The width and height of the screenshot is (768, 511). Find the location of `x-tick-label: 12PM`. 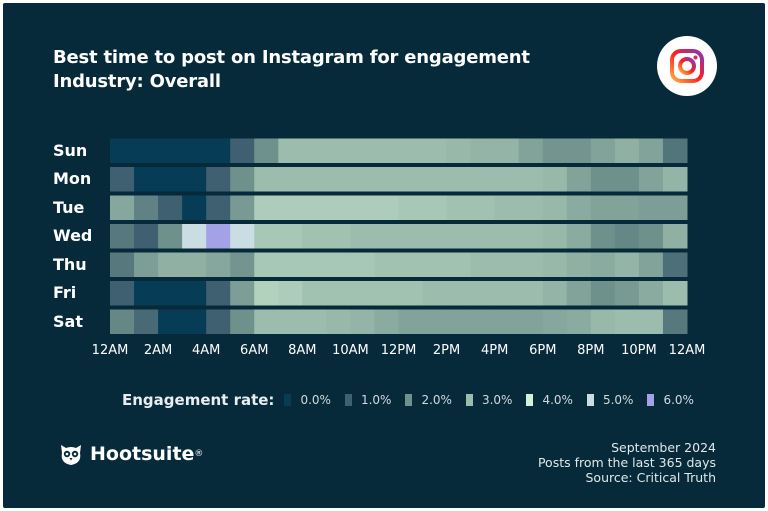

x-tick-label: 12PM is located at coordinates (398, 350).